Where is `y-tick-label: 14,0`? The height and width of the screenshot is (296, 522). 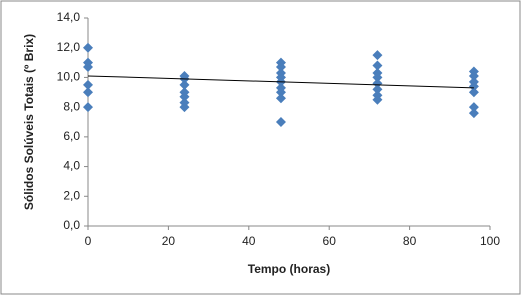
y-tick-label: 14,0 is located at coordinates (69, 17).